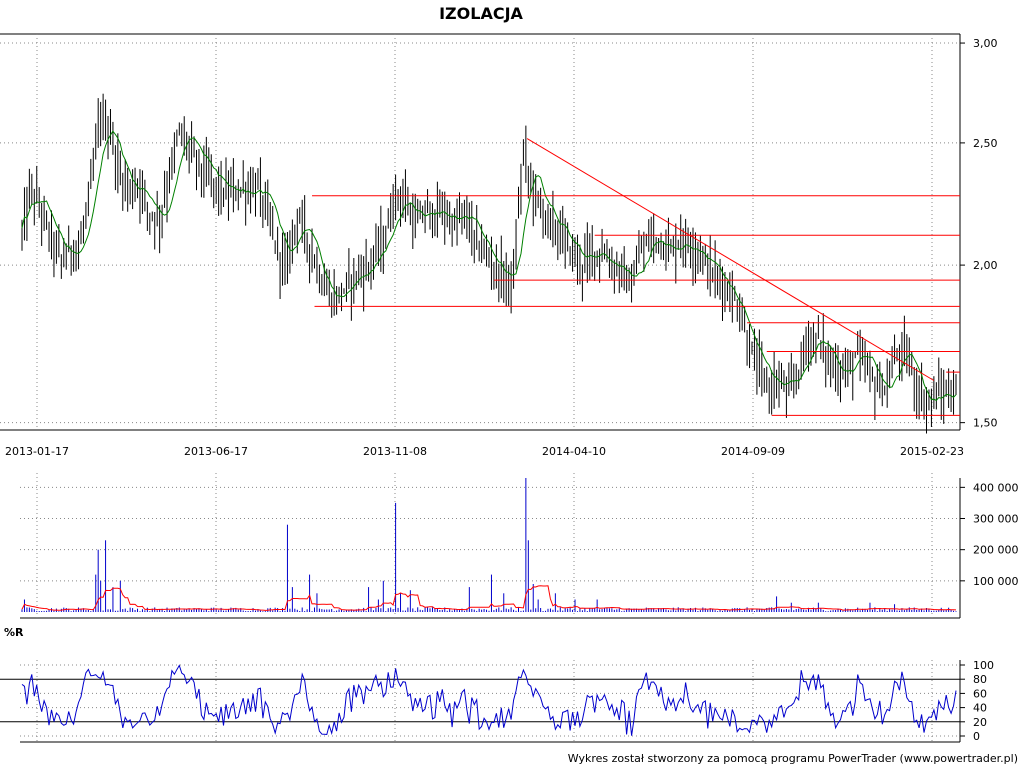 The width and height of the screenshot is (1024, 768). What do you see at coordinates (395, 451) in the screenshot?
I see `x-tick-label: 2013-11-08` at bounding box center [395, 451].